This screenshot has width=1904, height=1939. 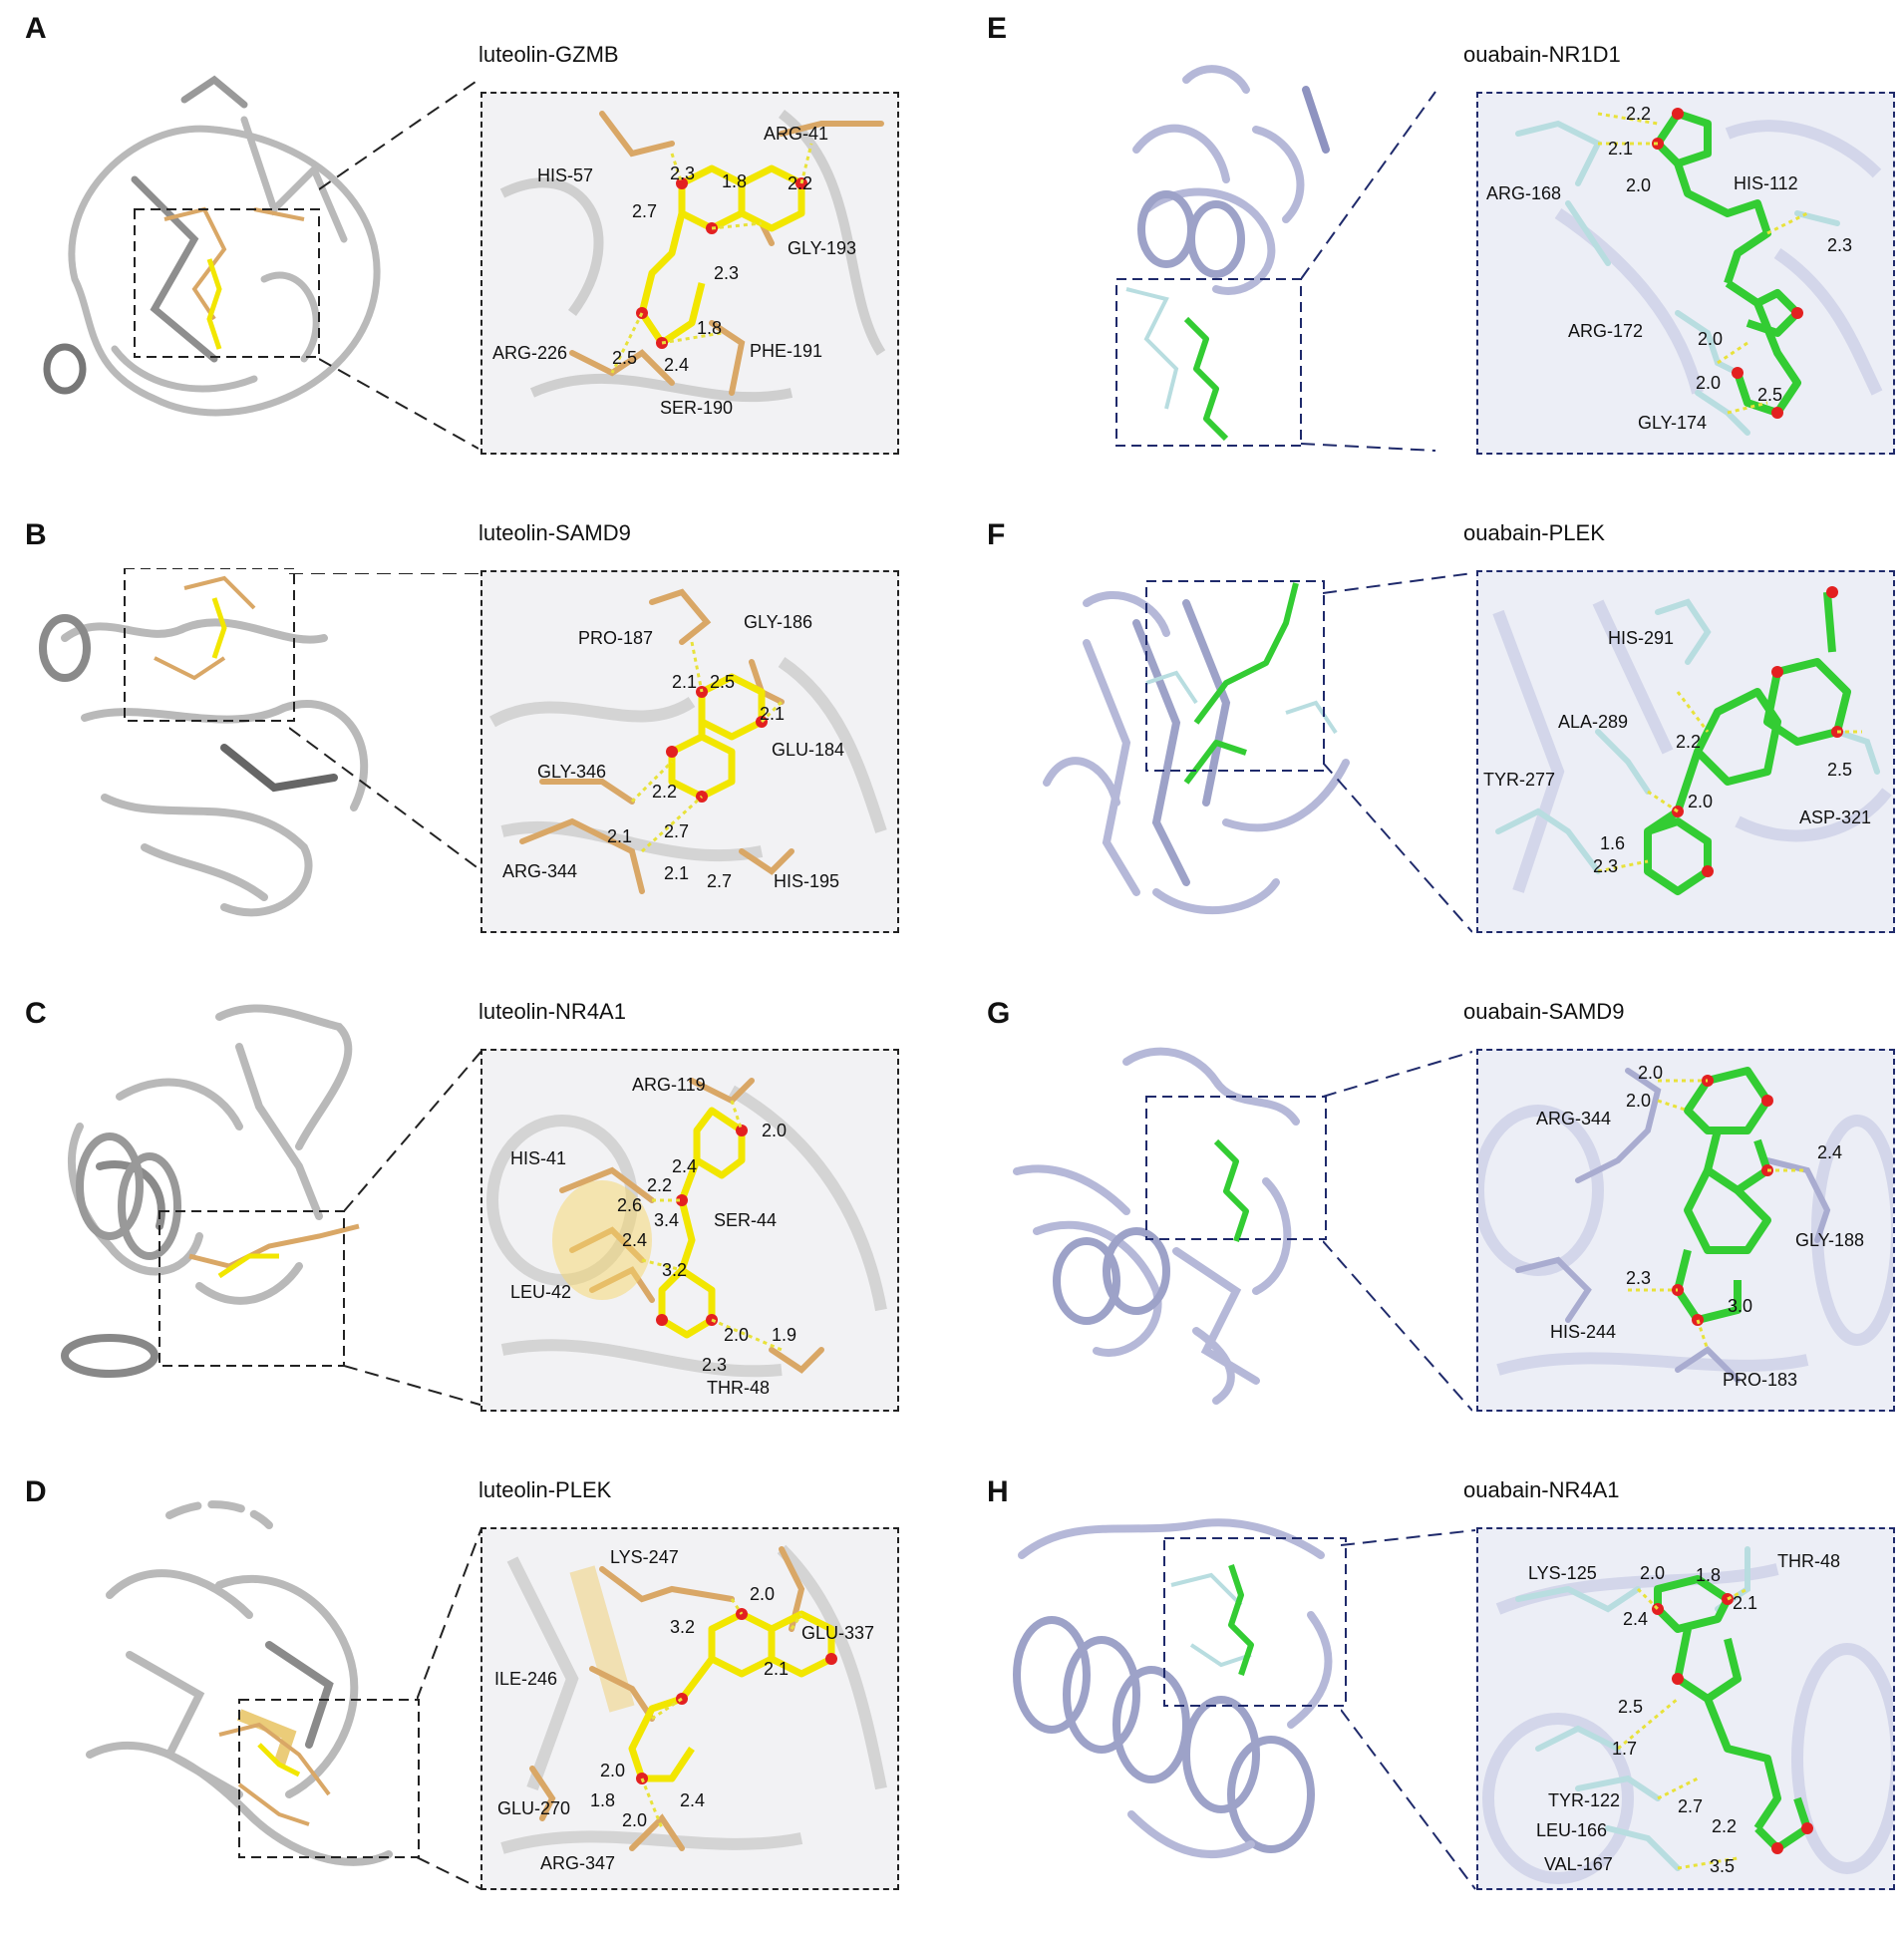 What do you see at coordinates (1613, 843) in the screenshot?
I see `distance-label: 1.6` at bounding box center [1613, 843].